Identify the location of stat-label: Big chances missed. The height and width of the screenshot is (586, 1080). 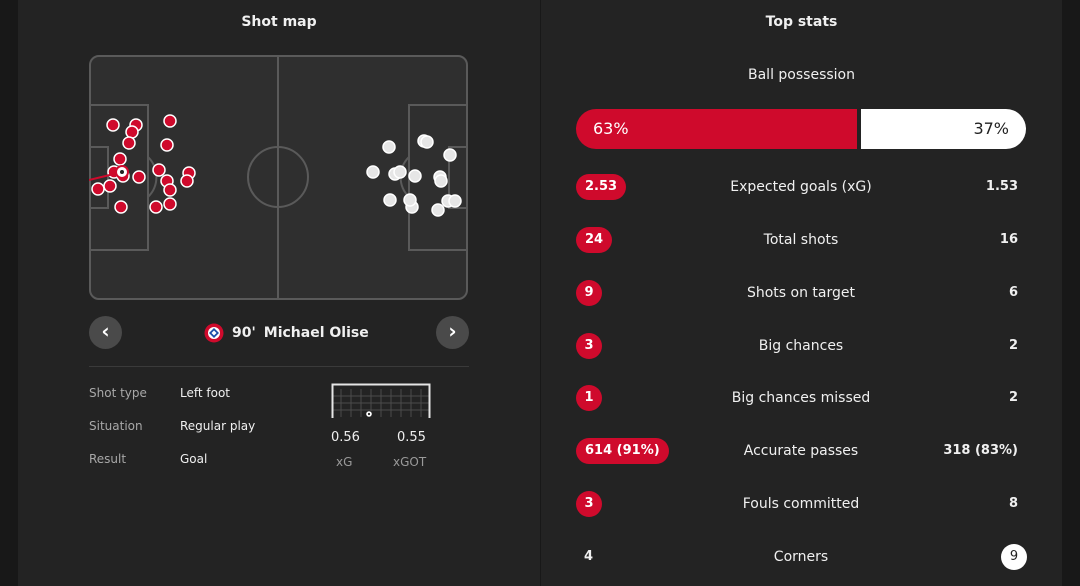
(801, 398).